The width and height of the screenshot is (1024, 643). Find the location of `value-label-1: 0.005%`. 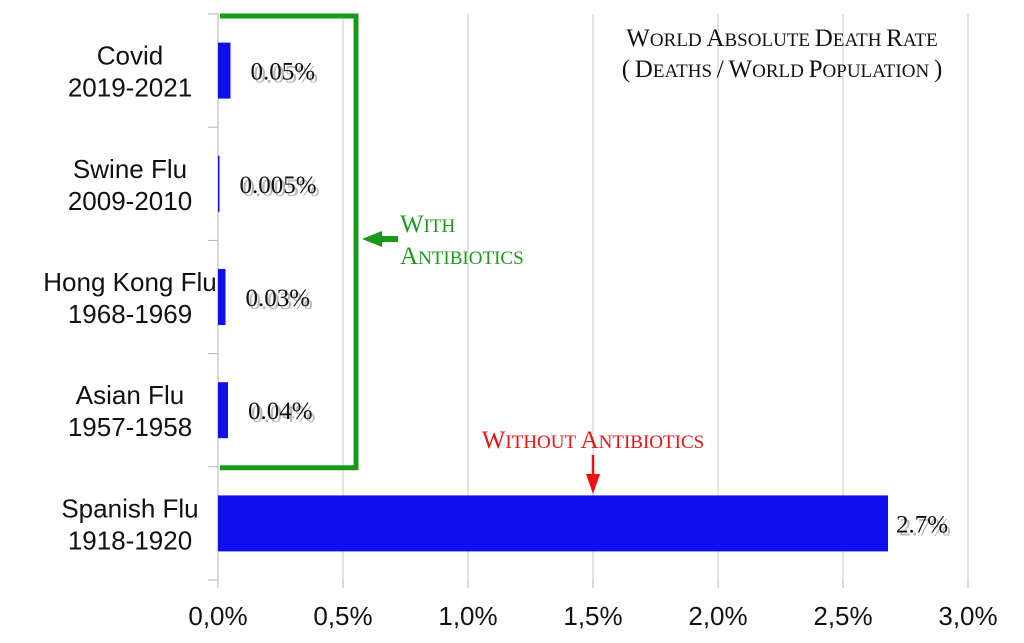

value-label-1: 0.005% is located at coordinates (278, 185).